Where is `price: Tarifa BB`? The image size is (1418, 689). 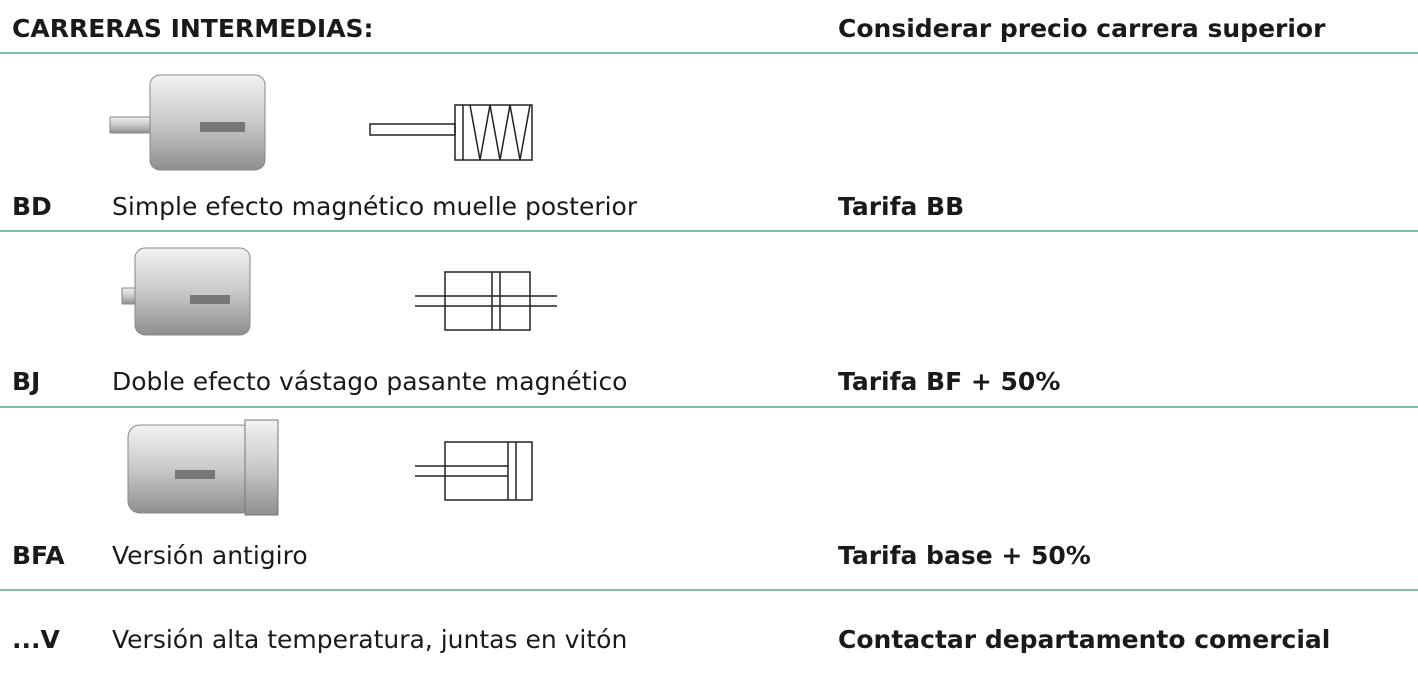 price: Tarifa BB is located at coordinates (901, 206).